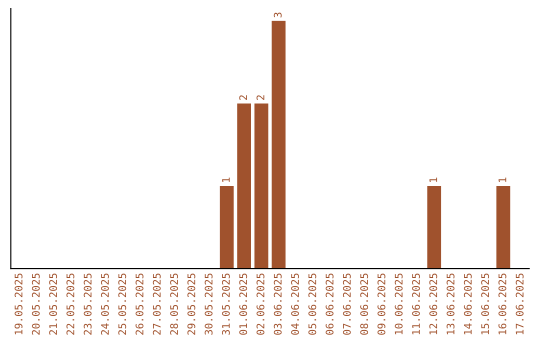  What do you see at coordinates (53, 304) in the screenshot?
I see `x-tick-label: 21.05.2025` at bounding box center [53, 304].